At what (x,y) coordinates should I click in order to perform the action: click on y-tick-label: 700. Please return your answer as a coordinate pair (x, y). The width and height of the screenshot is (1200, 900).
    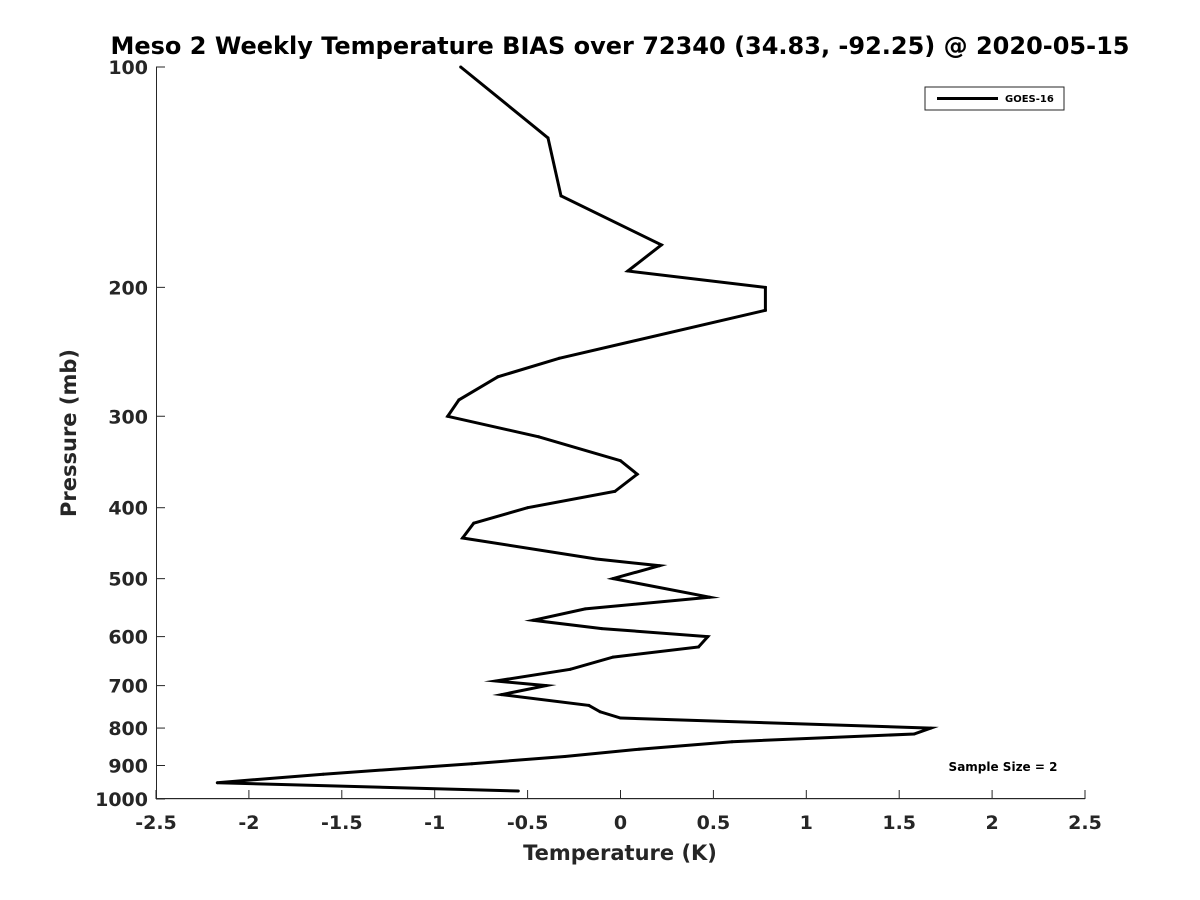
    Looking at the image, I should click on (128, 687).